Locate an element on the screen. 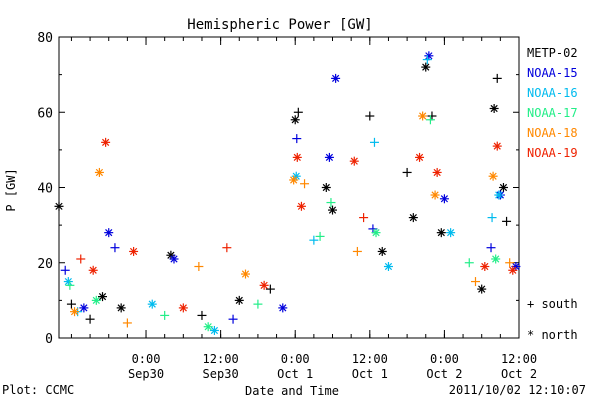 The width and height of the screenshot is (600, 400). y-tick-label: 0 is located at coordinates (49, 339).